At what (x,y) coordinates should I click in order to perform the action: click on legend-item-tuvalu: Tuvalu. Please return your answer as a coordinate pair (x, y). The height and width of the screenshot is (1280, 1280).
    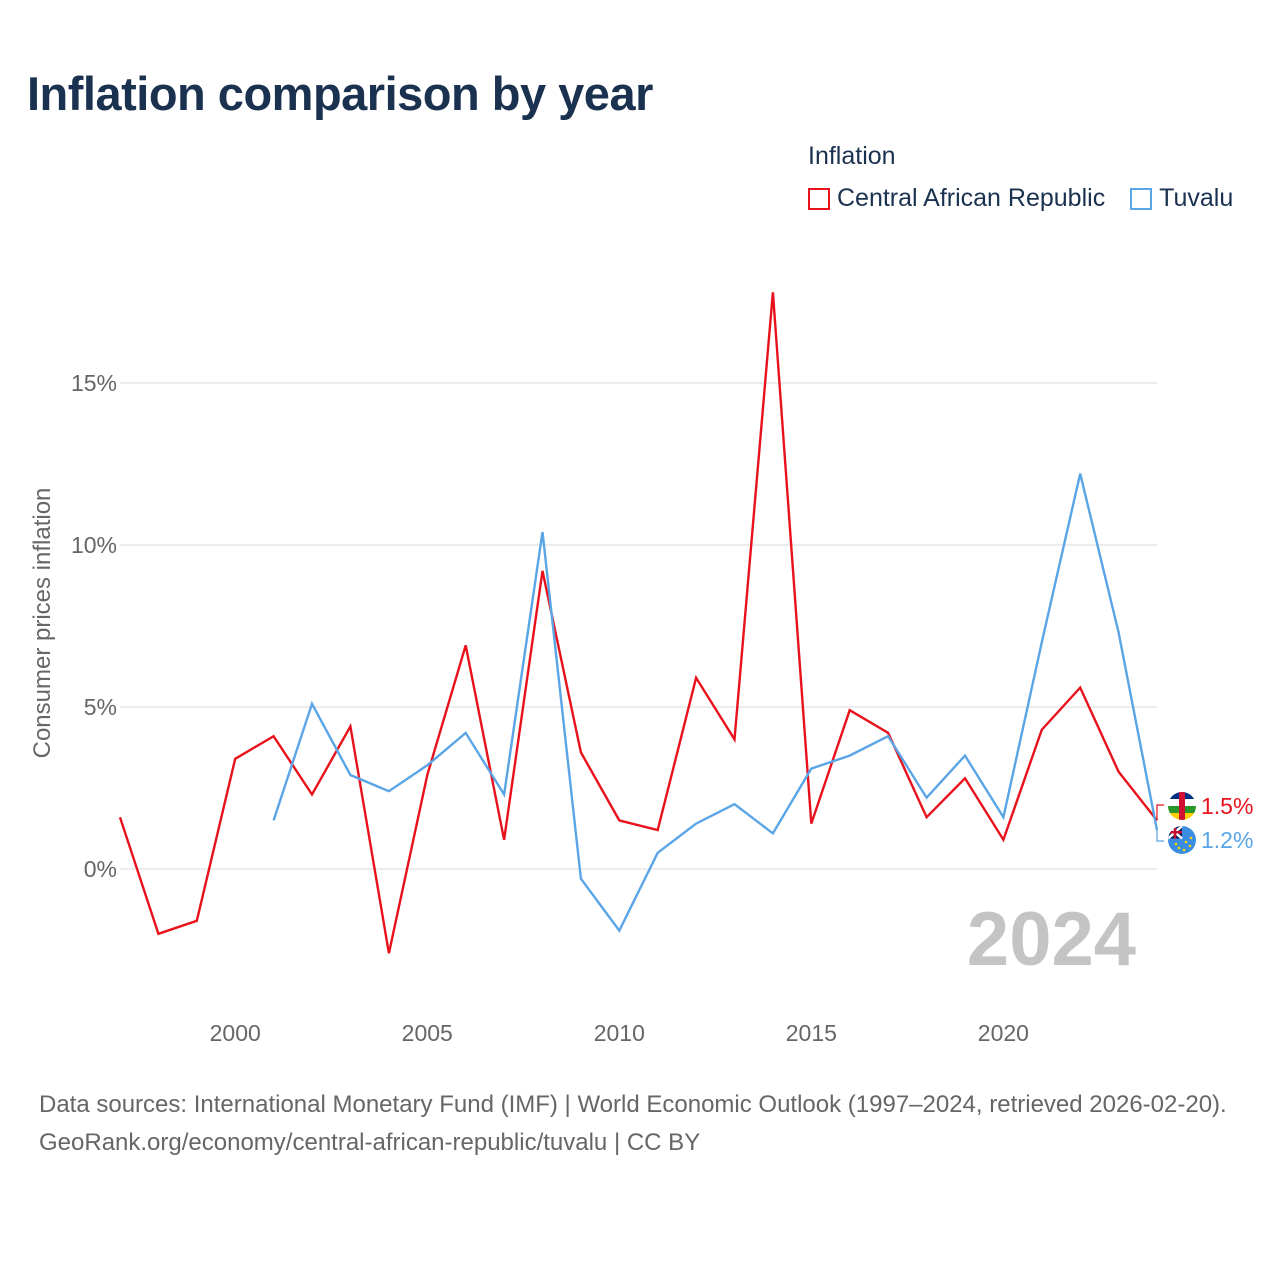
    Looking at the image, I should click on (1181, 198).